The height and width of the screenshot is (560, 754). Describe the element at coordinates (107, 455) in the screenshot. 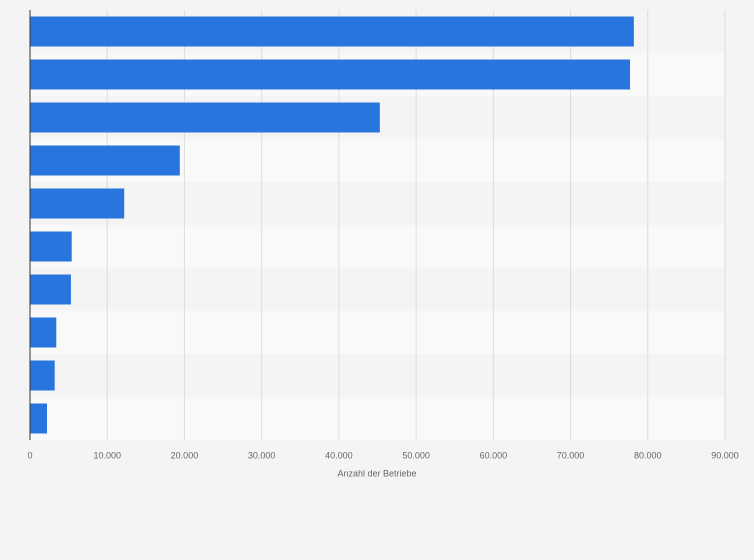

I see `x-tick-label: 10.000` at that location.